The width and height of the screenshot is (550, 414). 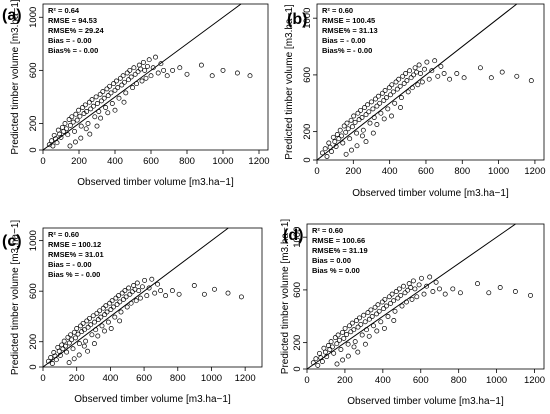 What do you see at coordinates (135, 297) in the screenshot?
I see `one-to-one-line` at bounding box center [135, 297].